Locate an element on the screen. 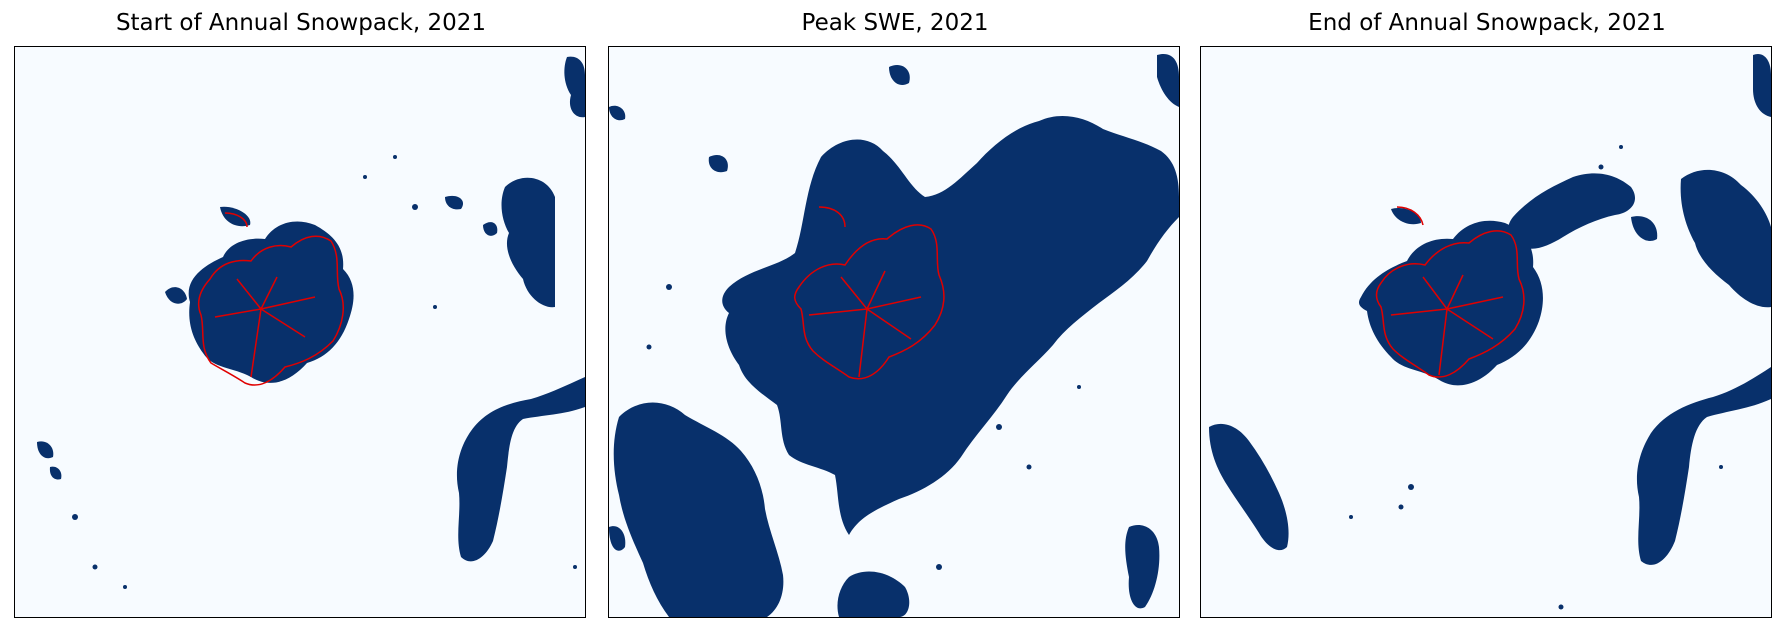 The width and height of the screenshot is (1785, 631). panel-title-end: End of Annual Snowpack, 2021 is located at coordinates (1487, 23).